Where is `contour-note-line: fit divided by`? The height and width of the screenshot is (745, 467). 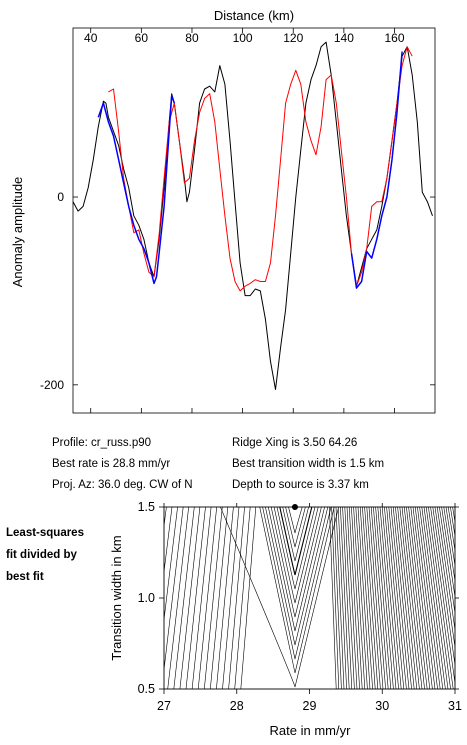 contour-note-line: fit divided by is located at coordinates (41, 555).